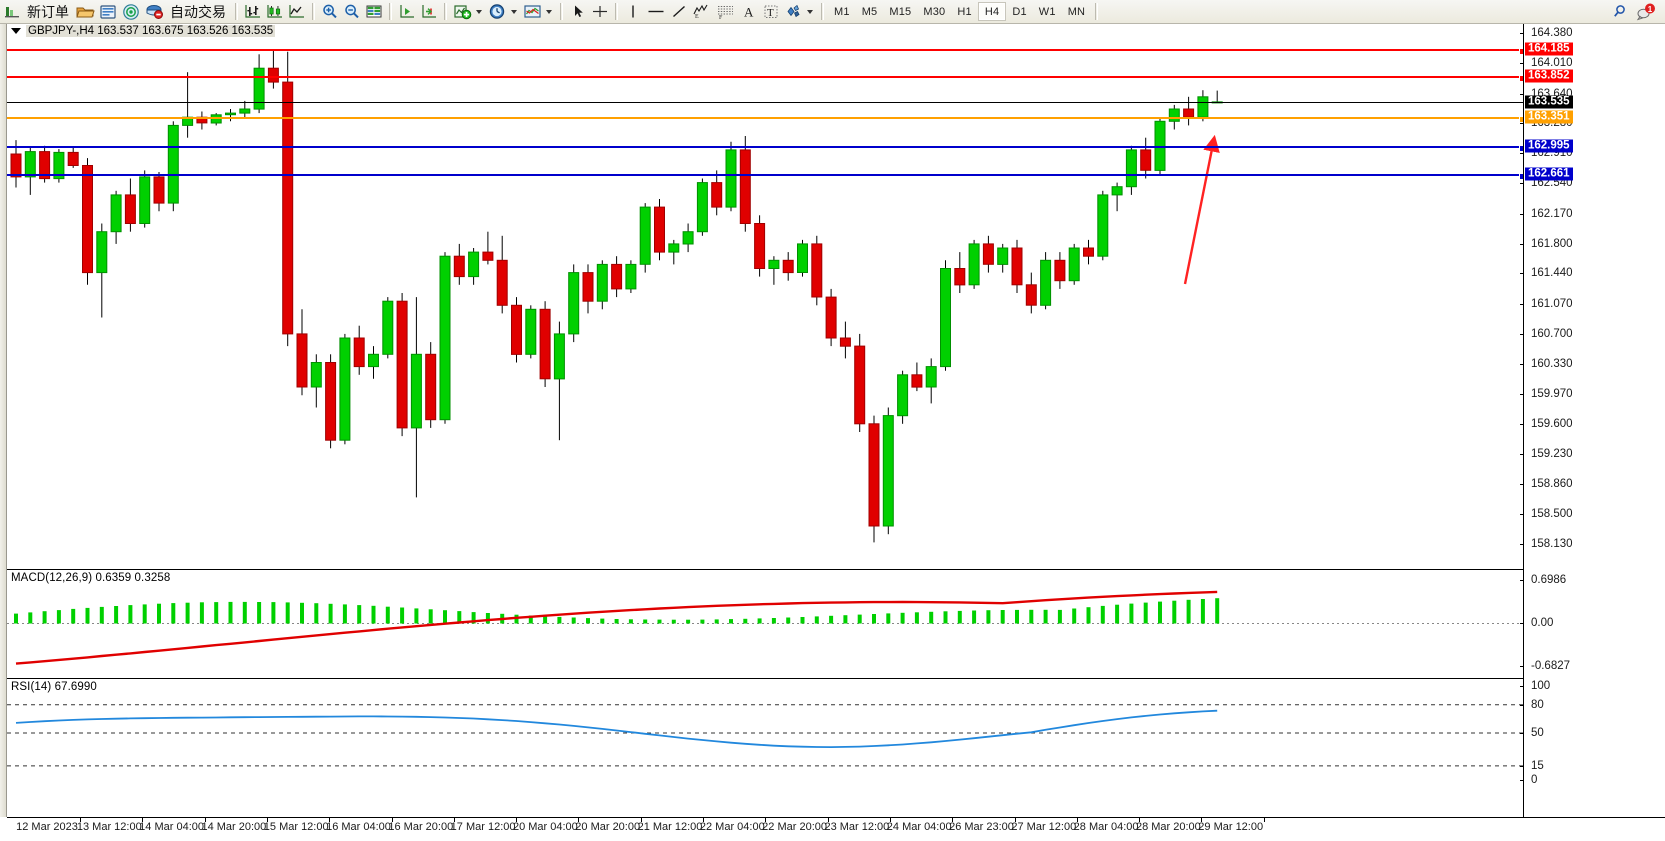 This screenshot has width=1665, height=841. I want to click on level-price-tag: 162.995, so click(1549, 146).